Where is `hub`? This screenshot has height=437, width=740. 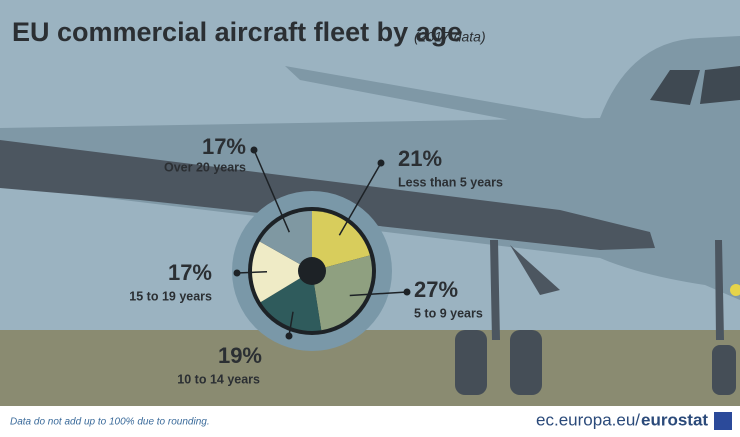 hub is located at coordinates (312, 271).